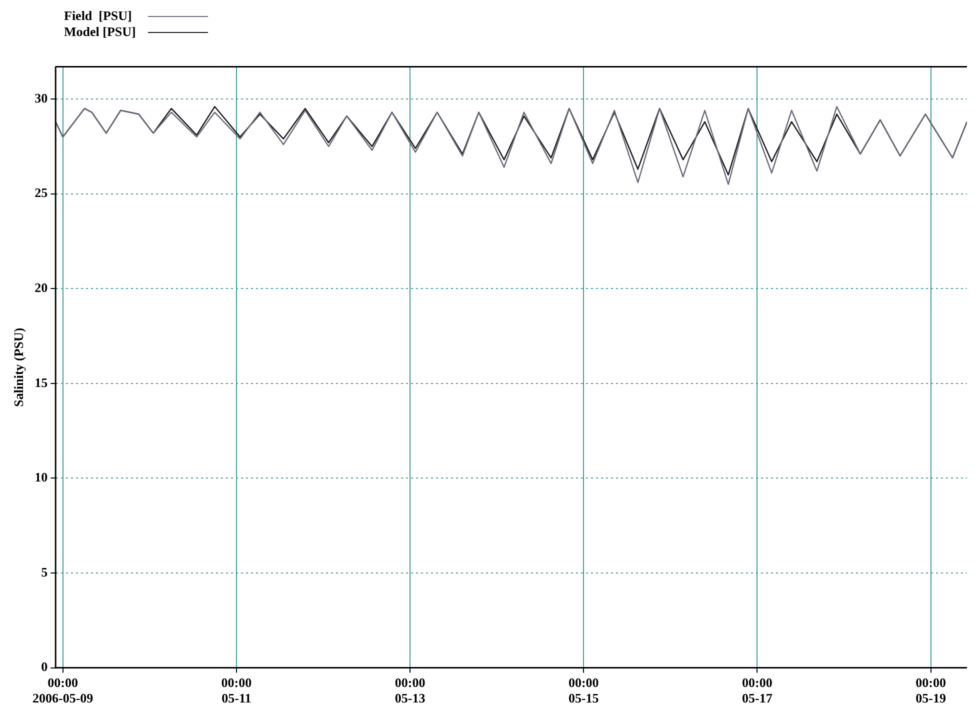 This screenshot has height=718, width=975. Describe the element at coordinates (584, 690) in the screenshot. I see `x-tick-label: 00:00 05-15` at that location.